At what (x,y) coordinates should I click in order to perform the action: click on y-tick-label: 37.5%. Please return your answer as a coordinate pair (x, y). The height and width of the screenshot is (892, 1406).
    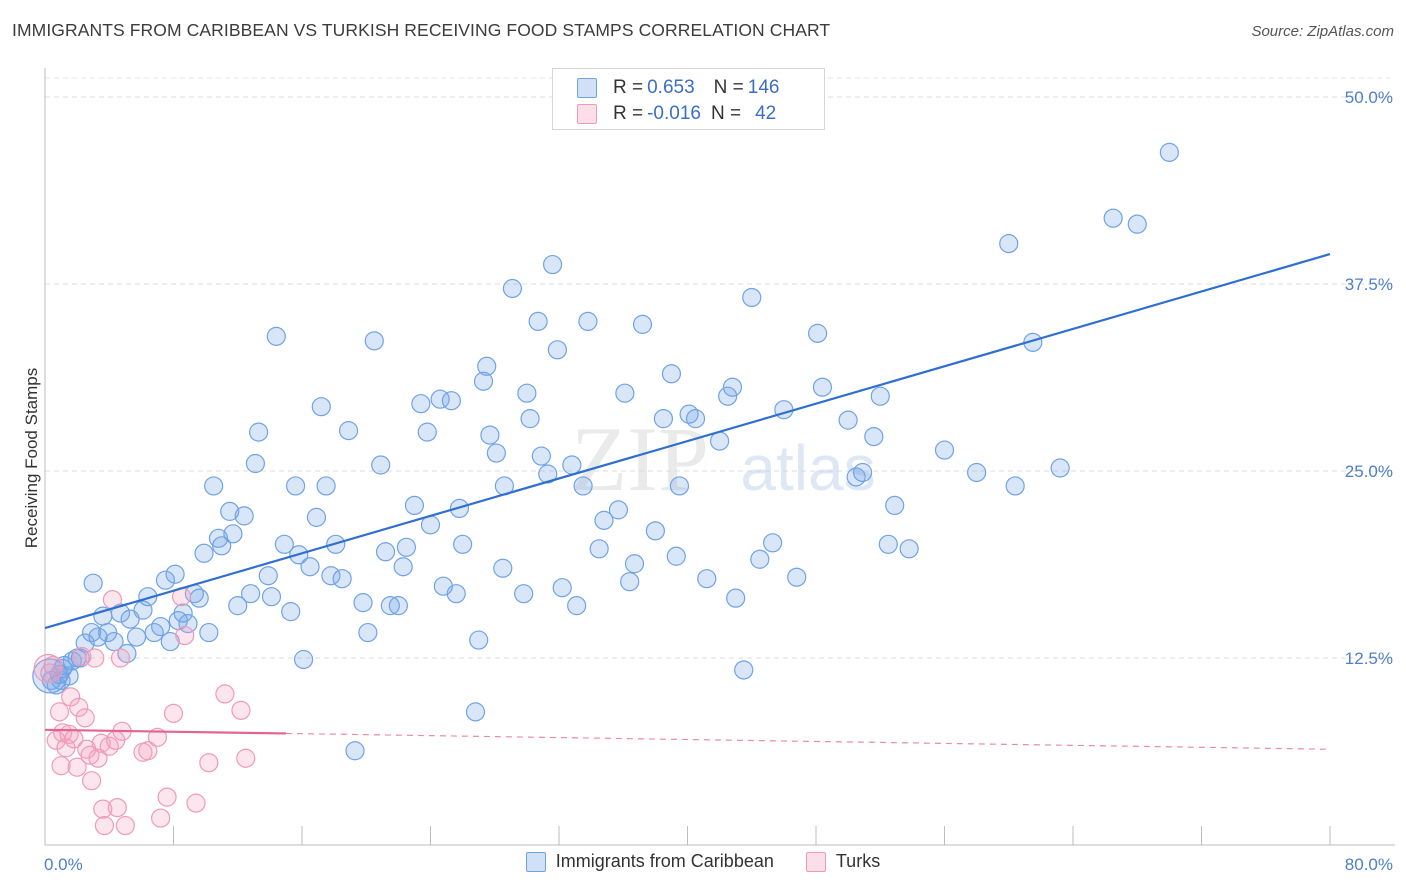
    Looking at the image, I should click on (1369, 284).